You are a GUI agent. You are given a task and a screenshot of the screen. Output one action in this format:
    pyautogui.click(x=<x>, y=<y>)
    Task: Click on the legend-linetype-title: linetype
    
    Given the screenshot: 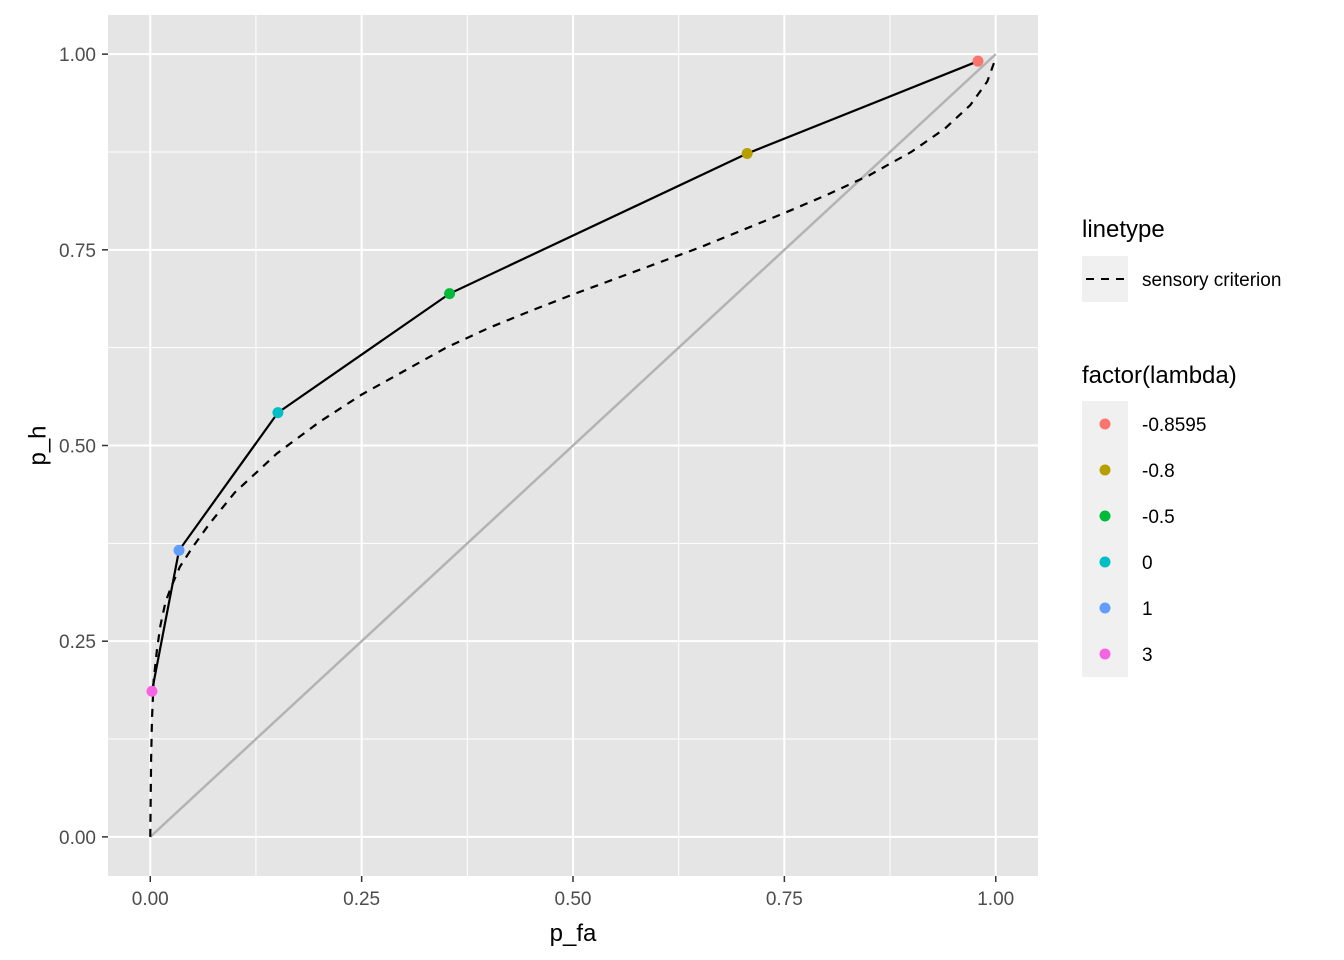 What is the action you would take?
    pyautogui.click(x=1123, y=229)
    